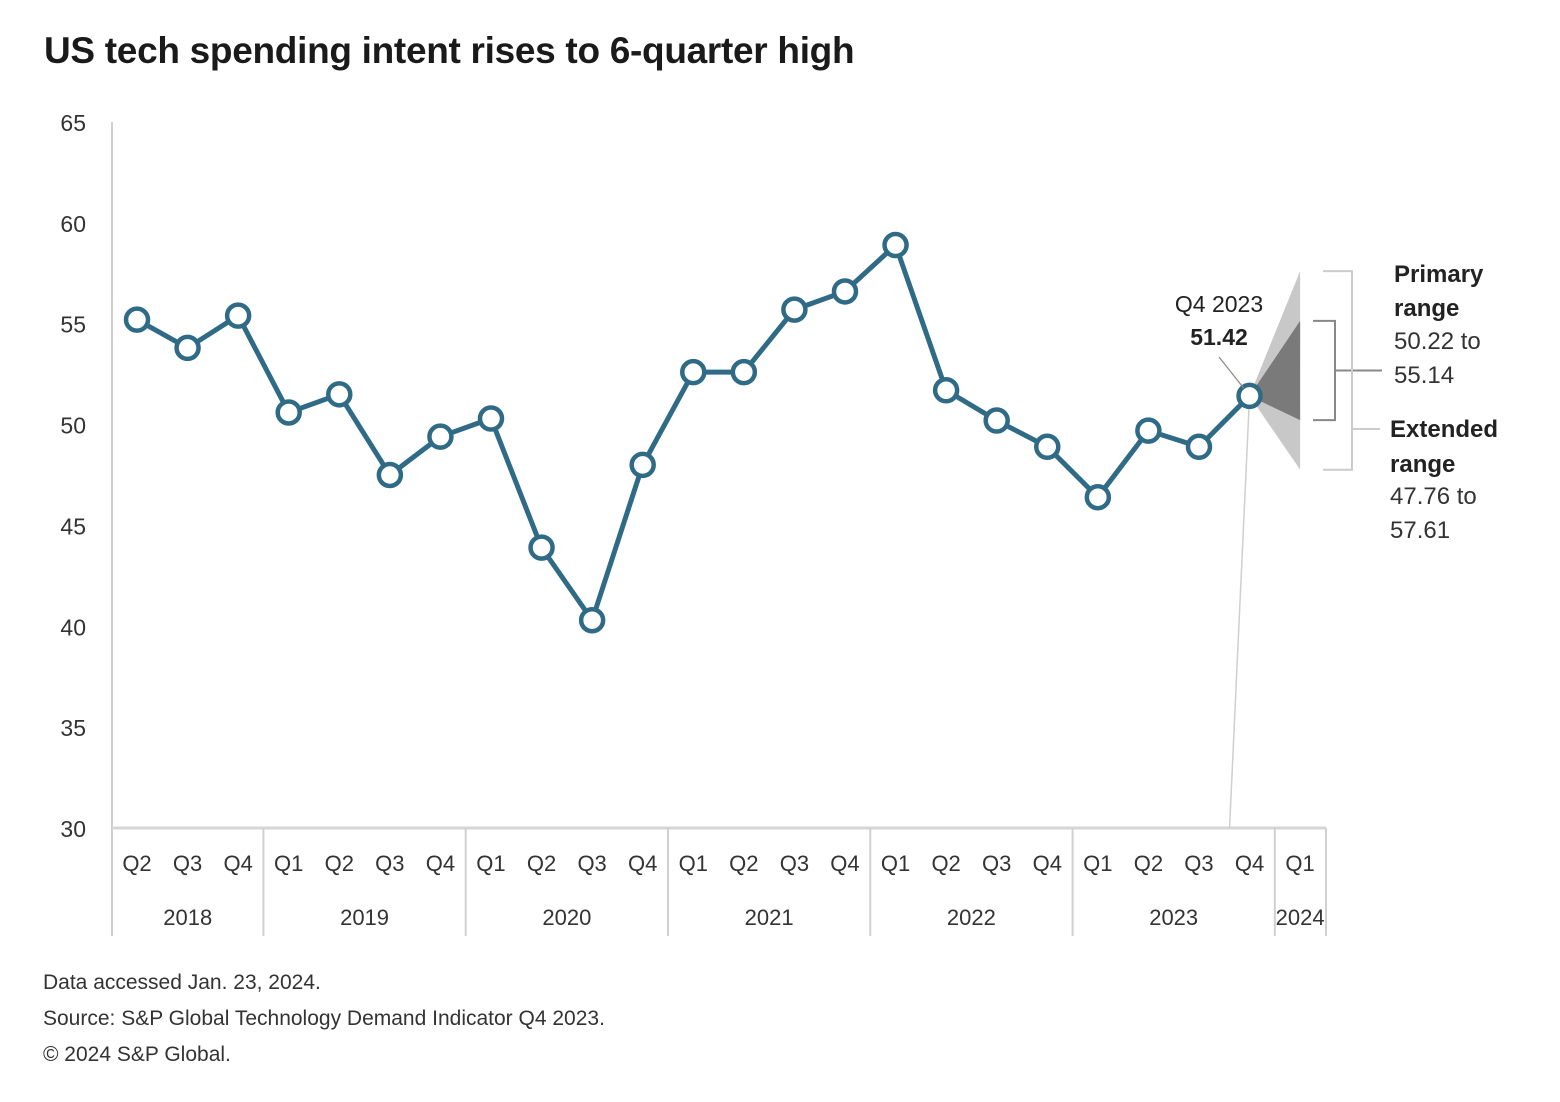 This screenshot has height=1102, width=1560. What do you see at coordinates (1347, 370) in the screenshot?
I see `primary-bracket` at bounding box center [1347, 370].